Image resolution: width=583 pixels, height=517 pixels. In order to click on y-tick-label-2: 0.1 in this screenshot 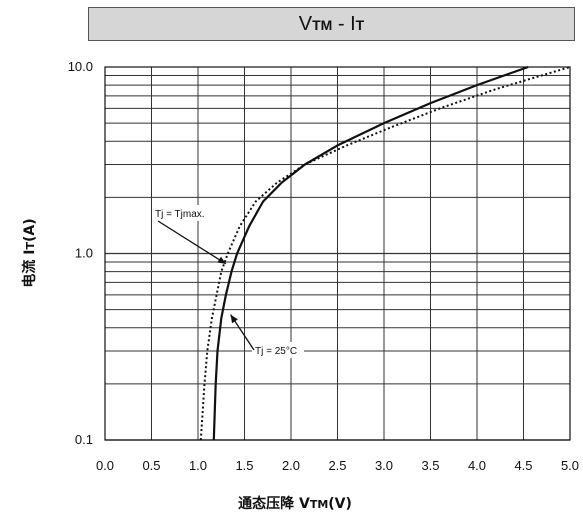, I will do `click(84, 439)`.